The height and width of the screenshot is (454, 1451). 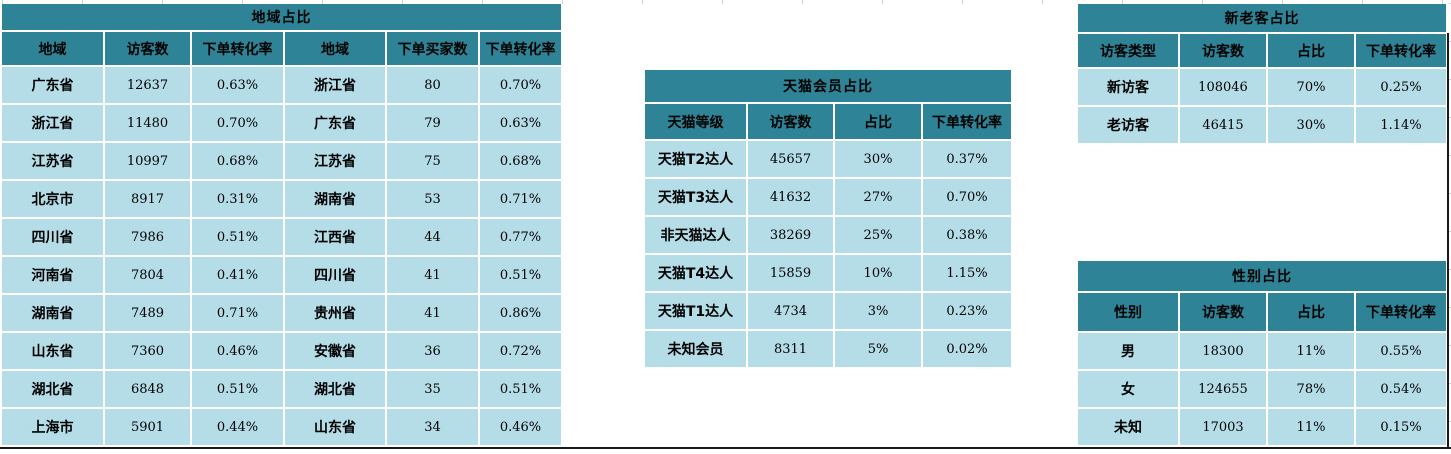 I want to click on data-cell: 80, so click(x=432, y=85).